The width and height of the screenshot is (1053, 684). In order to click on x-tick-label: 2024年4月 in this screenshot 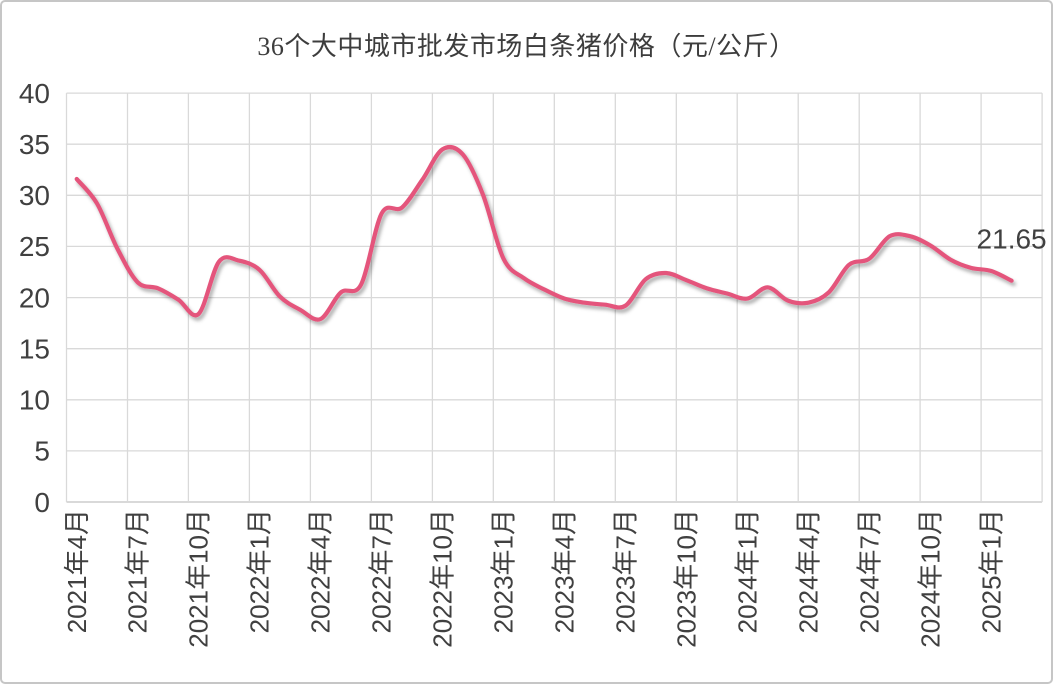, I will do `click(809, 571)`.